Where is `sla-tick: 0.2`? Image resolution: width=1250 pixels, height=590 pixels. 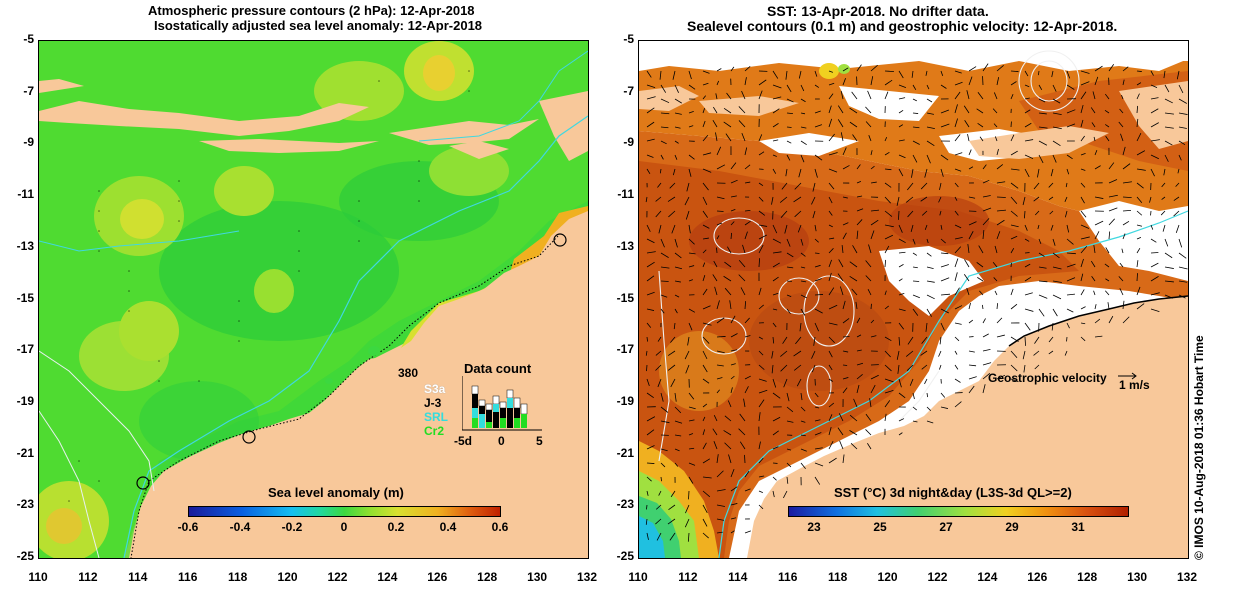
sla-tick: 0.2 is located at coordinates (396, 527).